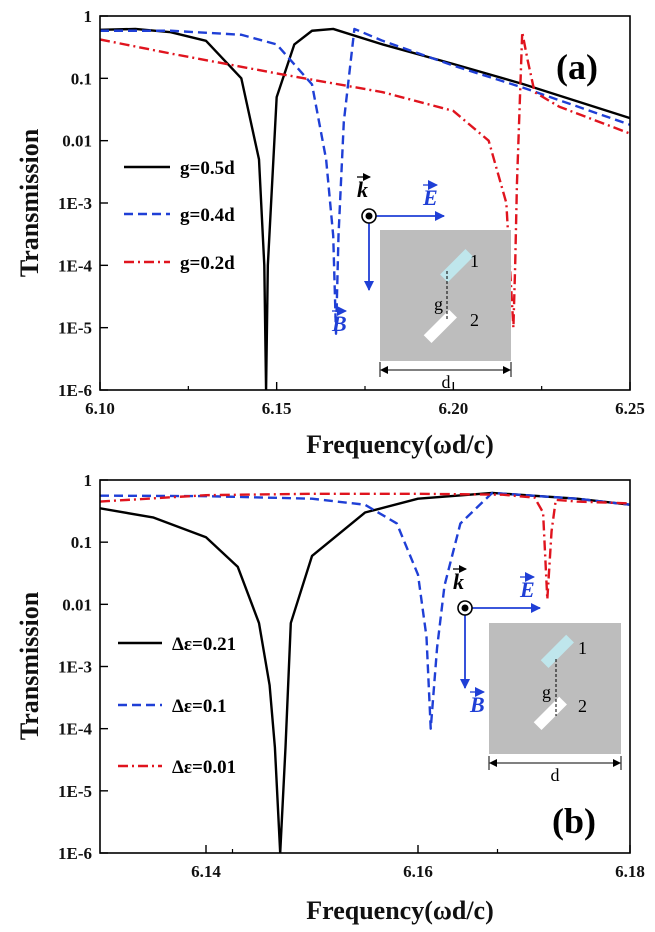 The height and width of the screenshot is (932, 655). I want to click on inset-rod-1-label-a: 1, so click(474, 261).